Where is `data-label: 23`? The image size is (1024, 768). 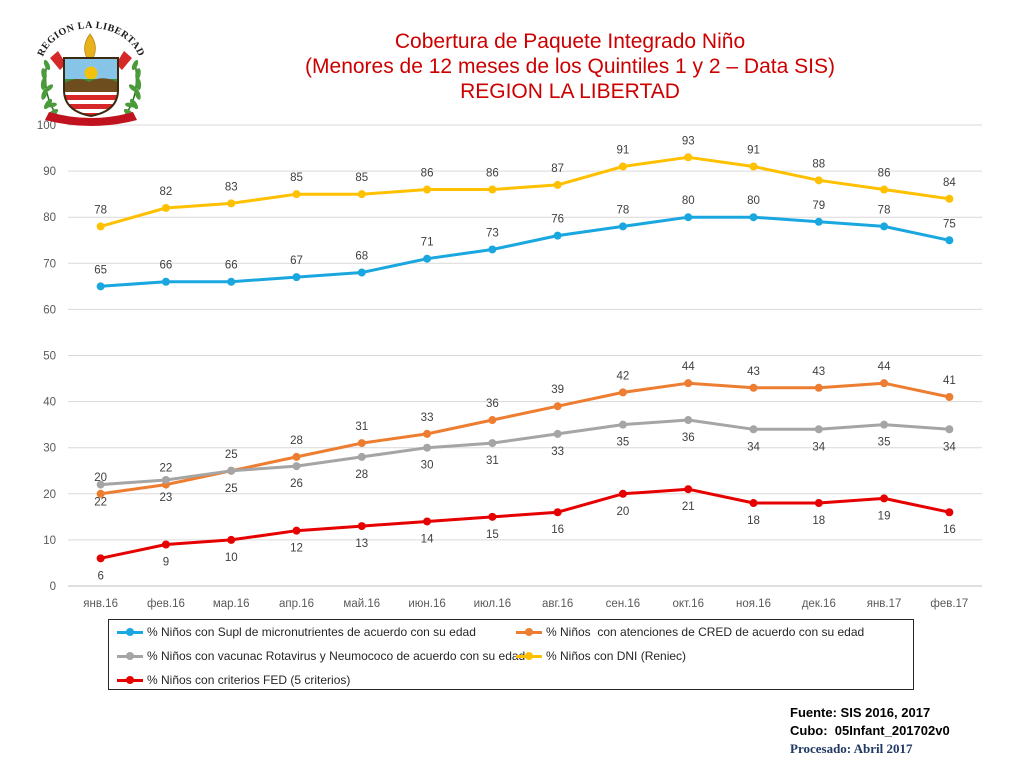 data-label: 23 is located at coordinates (166, 498).